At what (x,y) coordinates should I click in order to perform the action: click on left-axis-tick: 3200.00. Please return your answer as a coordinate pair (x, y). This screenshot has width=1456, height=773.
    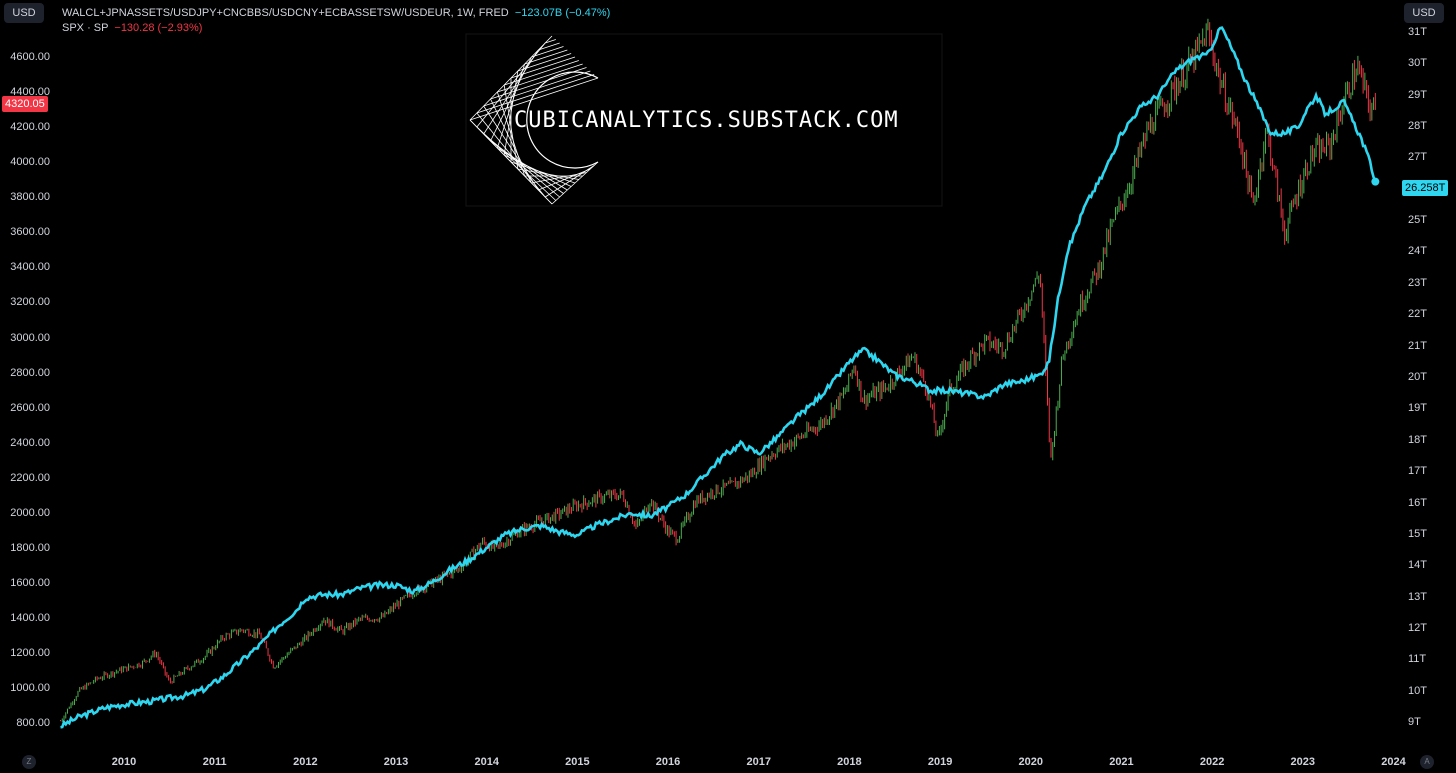
    Looking at the image, I should click on (30, 302).